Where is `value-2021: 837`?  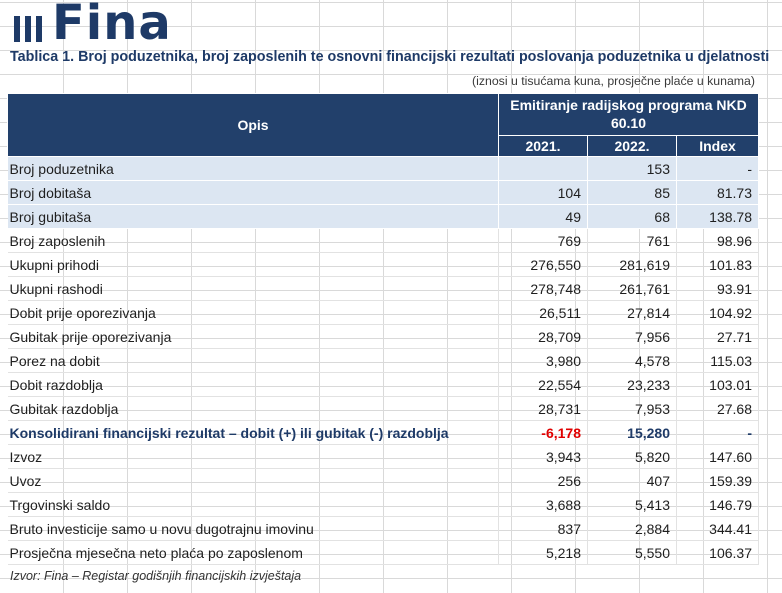 value-2021: 837 is located at coordinates (543, 528).